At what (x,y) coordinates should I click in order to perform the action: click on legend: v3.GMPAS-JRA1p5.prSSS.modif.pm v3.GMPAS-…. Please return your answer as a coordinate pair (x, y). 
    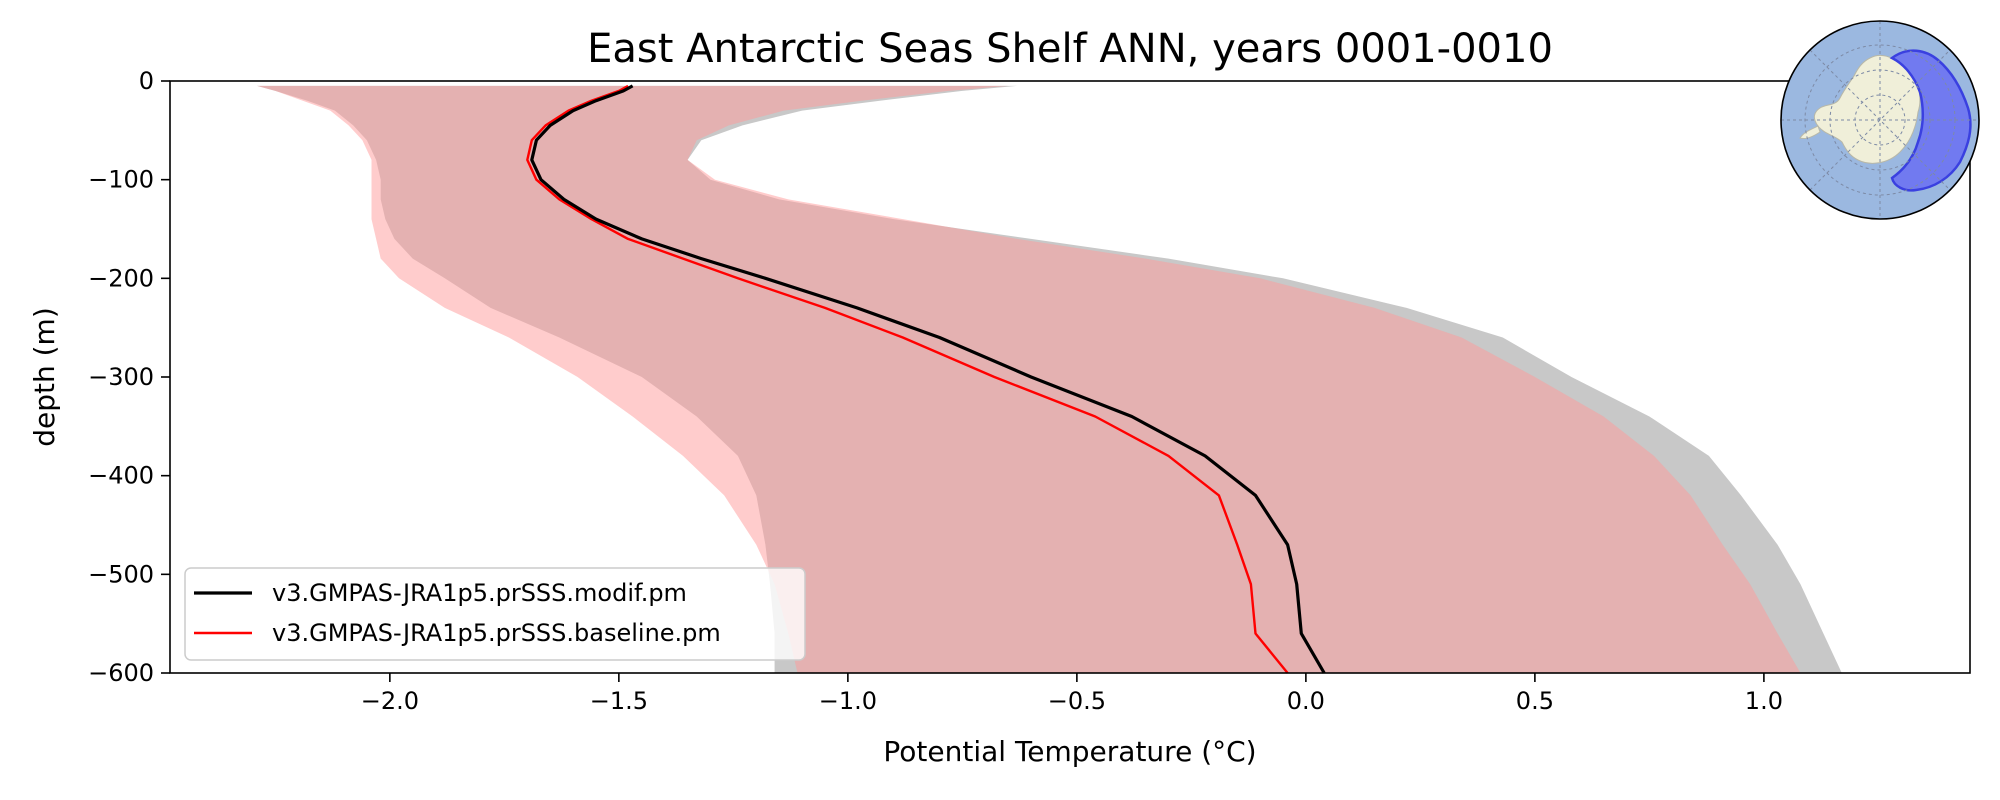
    Looking at the image, I should click on (495, 614).